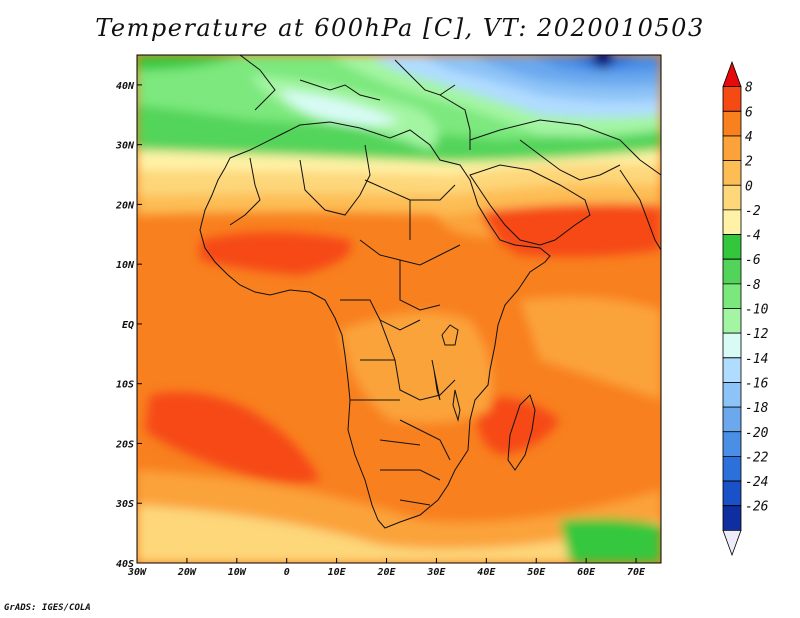 This screenshot has height=618, width=800. Describe the element at coordinates (756, 359) in the screenshot. I see `colorbar-label: -14` at that location.